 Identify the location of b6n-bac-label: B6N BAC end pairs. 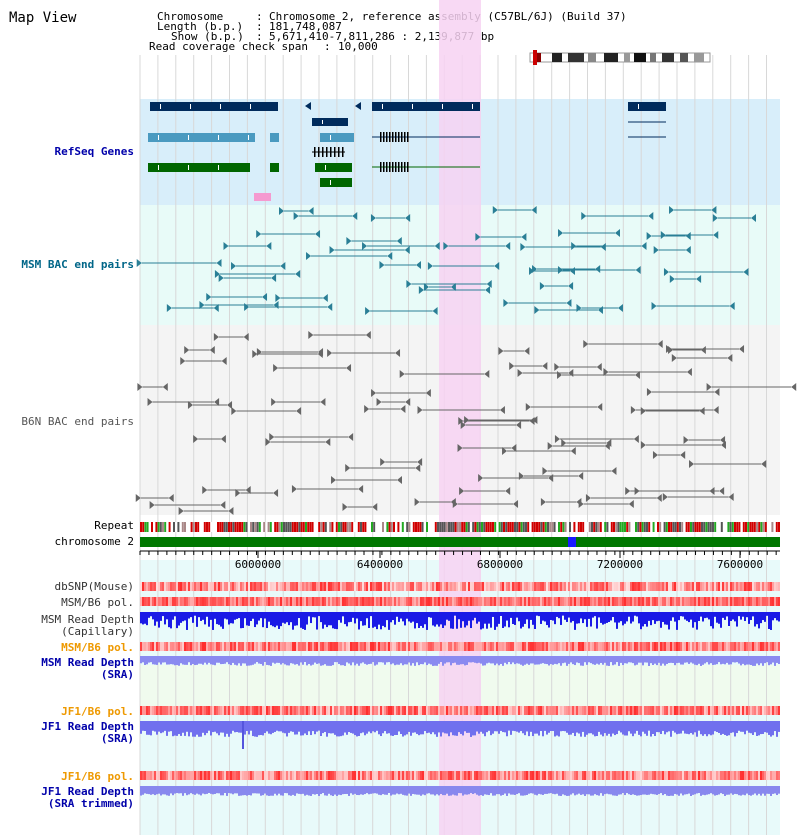
(77, 421).